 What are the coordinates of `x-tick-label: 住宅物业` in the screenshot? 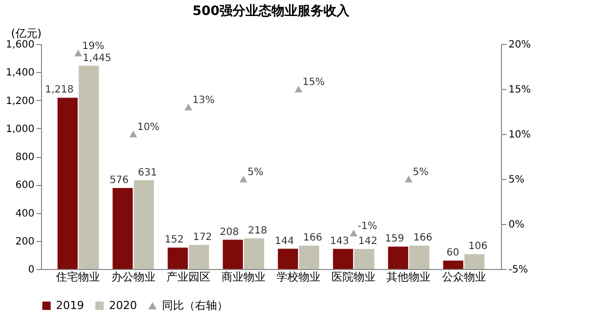 It's located at (78, 277).